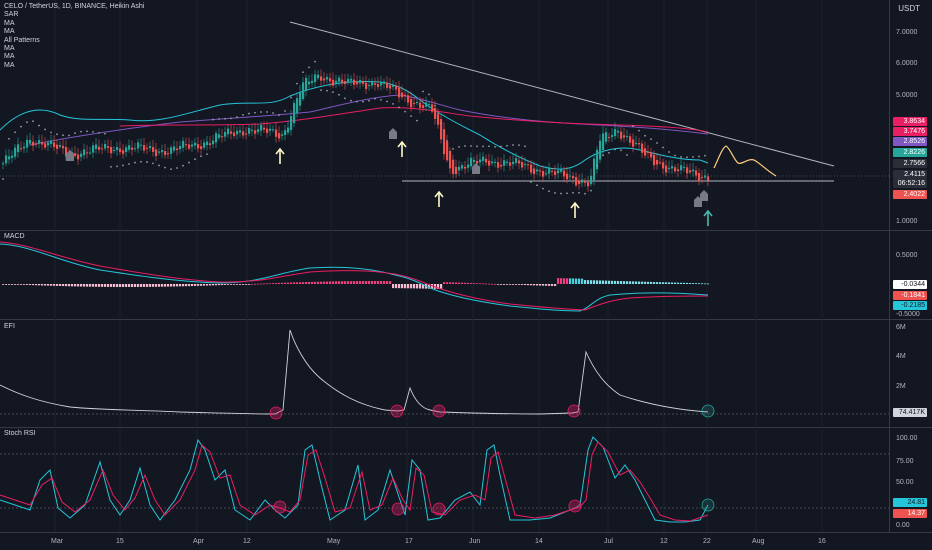 The image size is (932, 550). What do you see at coordinates (11, 15) in the screenshot?
I see `indicator-label: SAR` at bounding box center [11, 15].